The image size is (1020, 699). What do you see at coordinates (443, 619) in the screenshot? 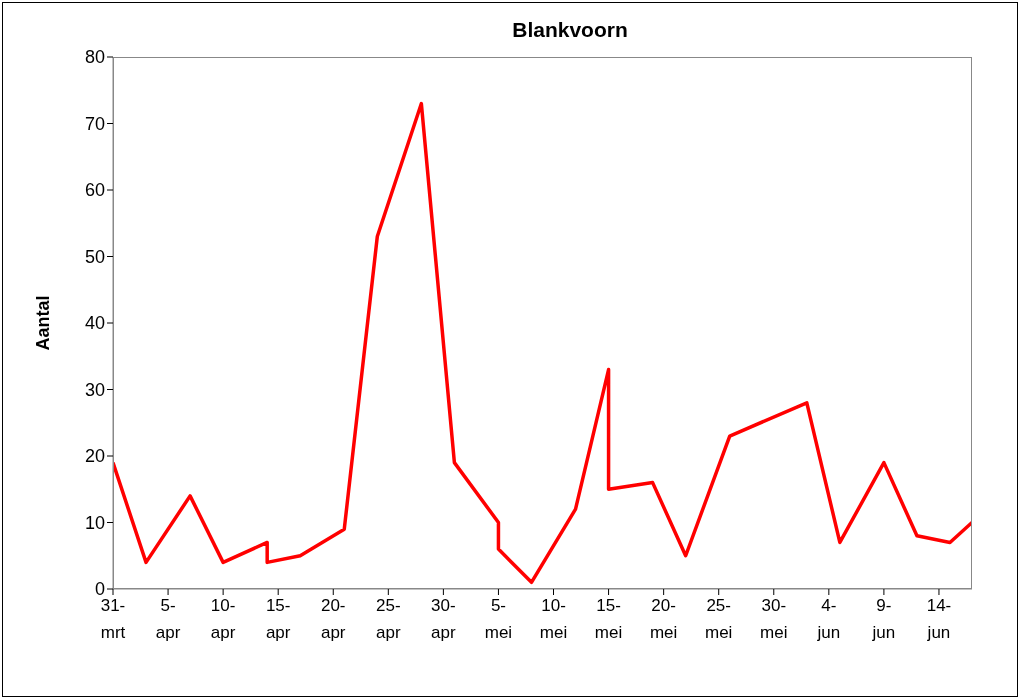
I see `x-tick-label: 30- apr` at bounding box center [443, 619].